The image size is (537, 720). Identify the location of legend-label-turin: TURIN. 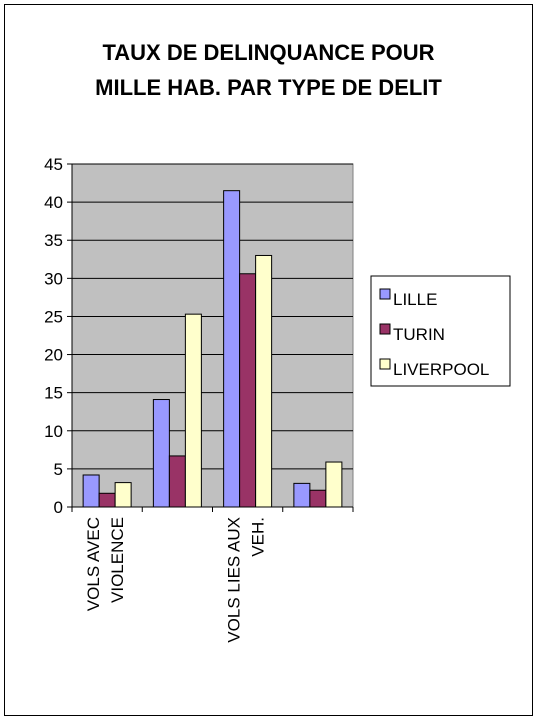
(419, 334).